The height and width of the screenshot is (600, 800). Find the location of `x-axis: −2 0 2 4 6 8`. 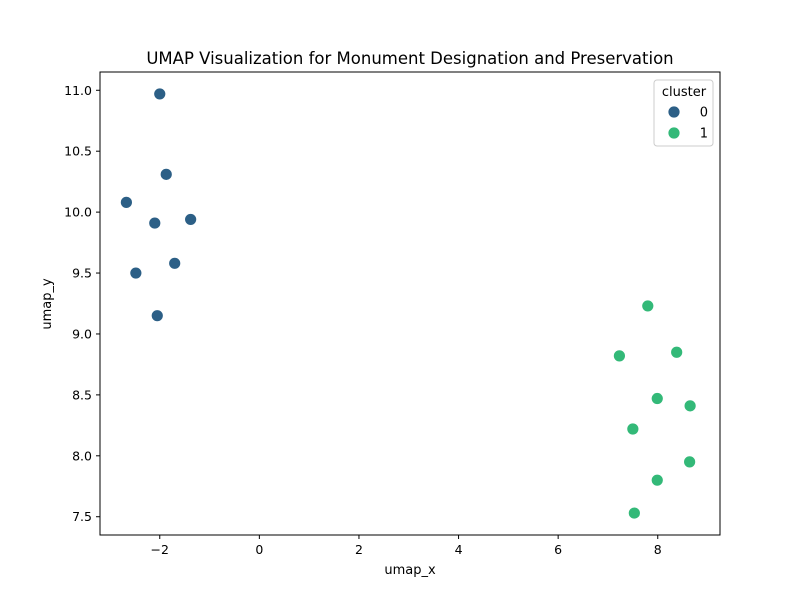

x-axis: −2 0 2 4 6 8 is located at coordinates (406, 546).